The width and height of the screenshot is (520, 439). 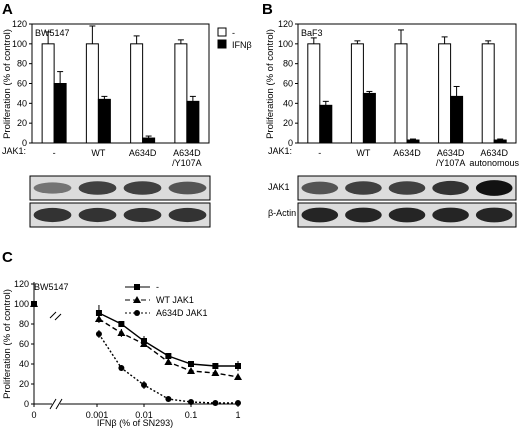 I want to click on panel-b-category-label: -, so click(x=319, y=153).